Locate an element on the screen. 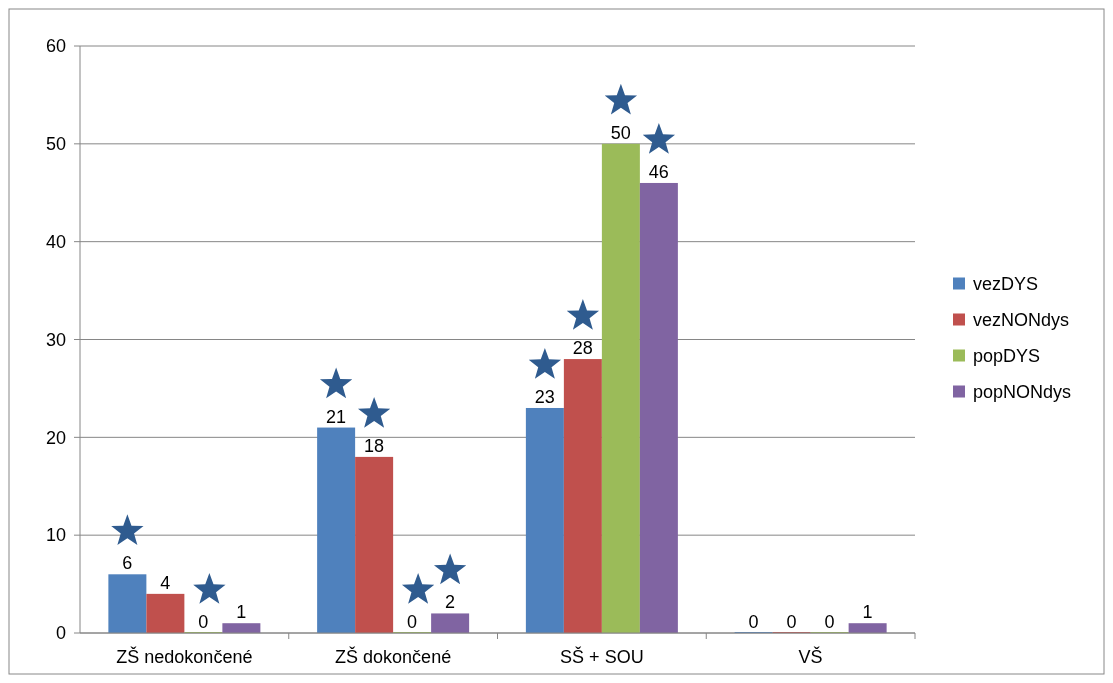 Image resolution: width=1113 pixels, height=683 pixels. data-label: 23 is located at coordinates (544, 396).